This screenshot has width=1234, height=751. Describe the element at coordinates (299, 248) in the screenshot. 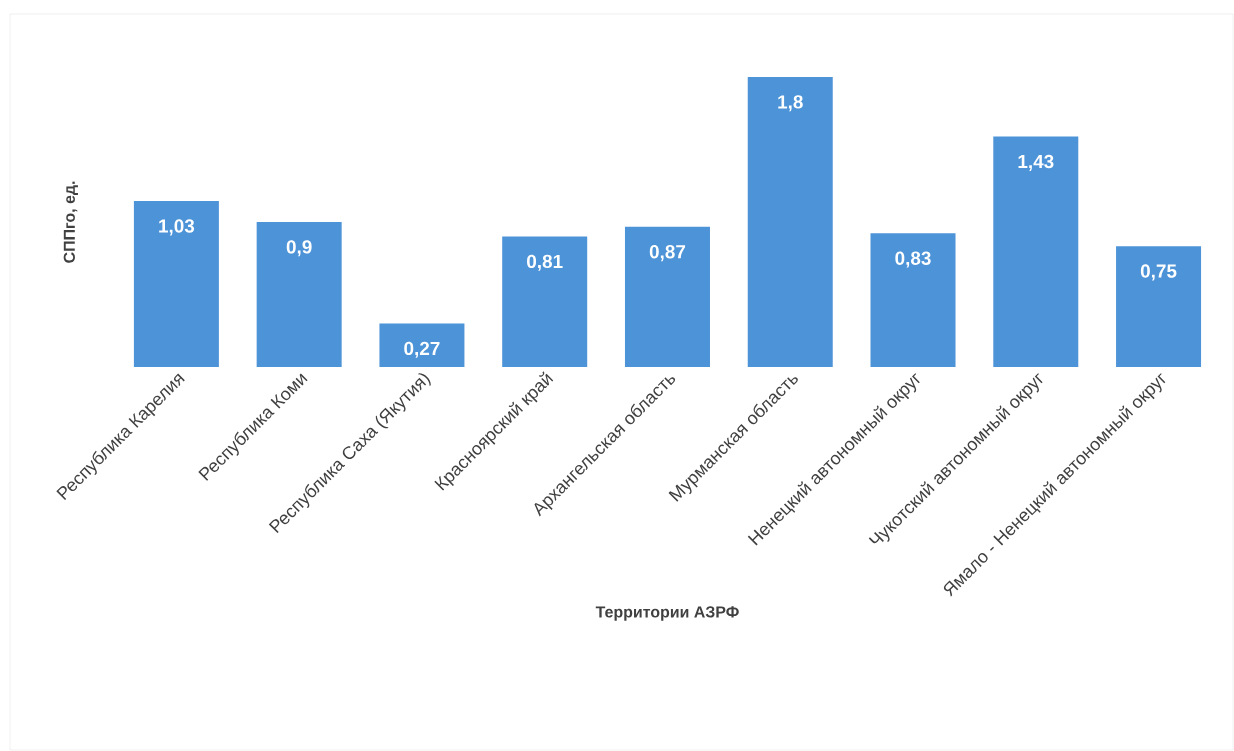

I see `data-label: 0,9` at that location.